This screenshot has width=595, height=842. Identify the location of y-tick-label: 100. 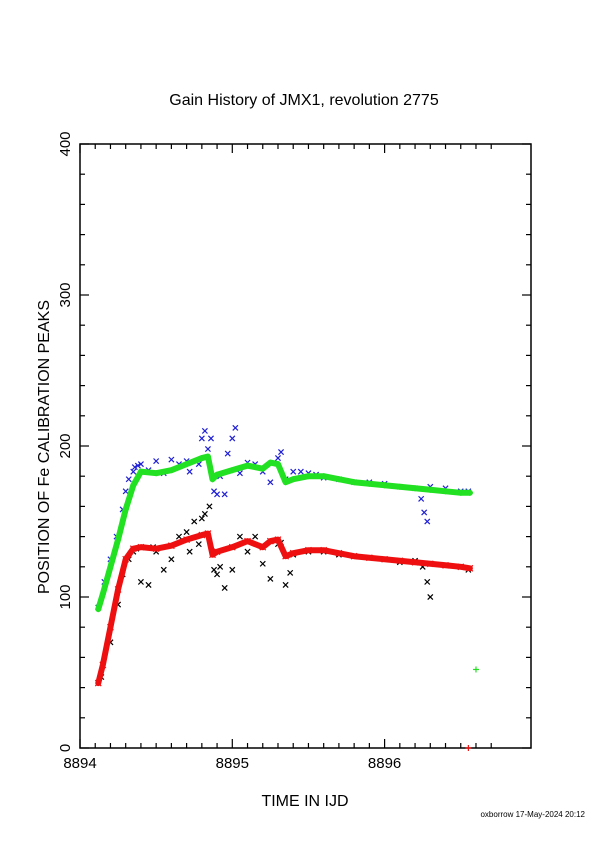
(65, 596).